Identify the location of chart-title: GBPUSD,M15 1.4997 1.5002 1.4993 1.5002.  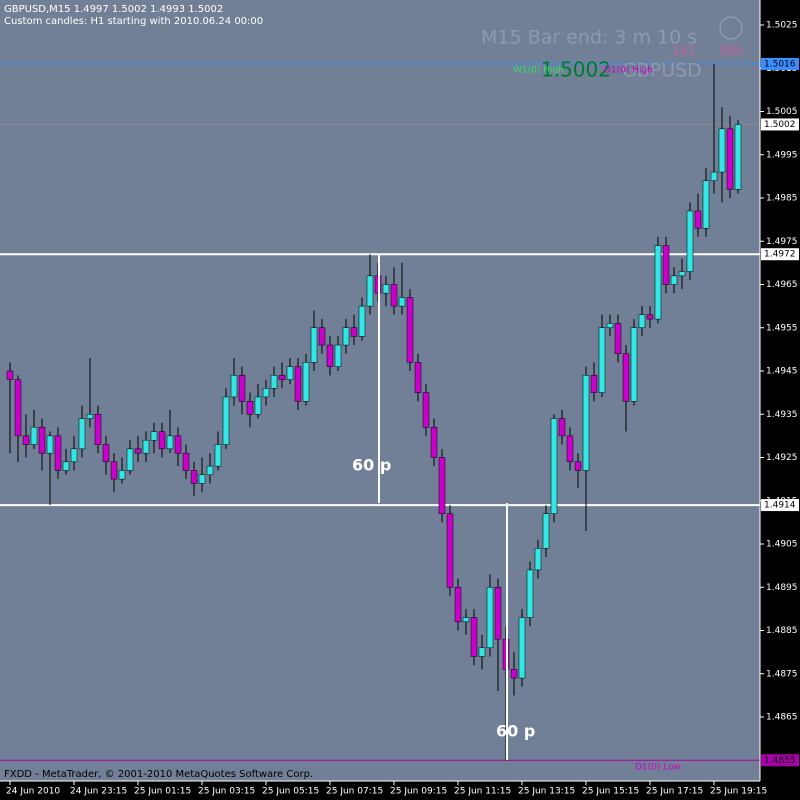
(113, 9).